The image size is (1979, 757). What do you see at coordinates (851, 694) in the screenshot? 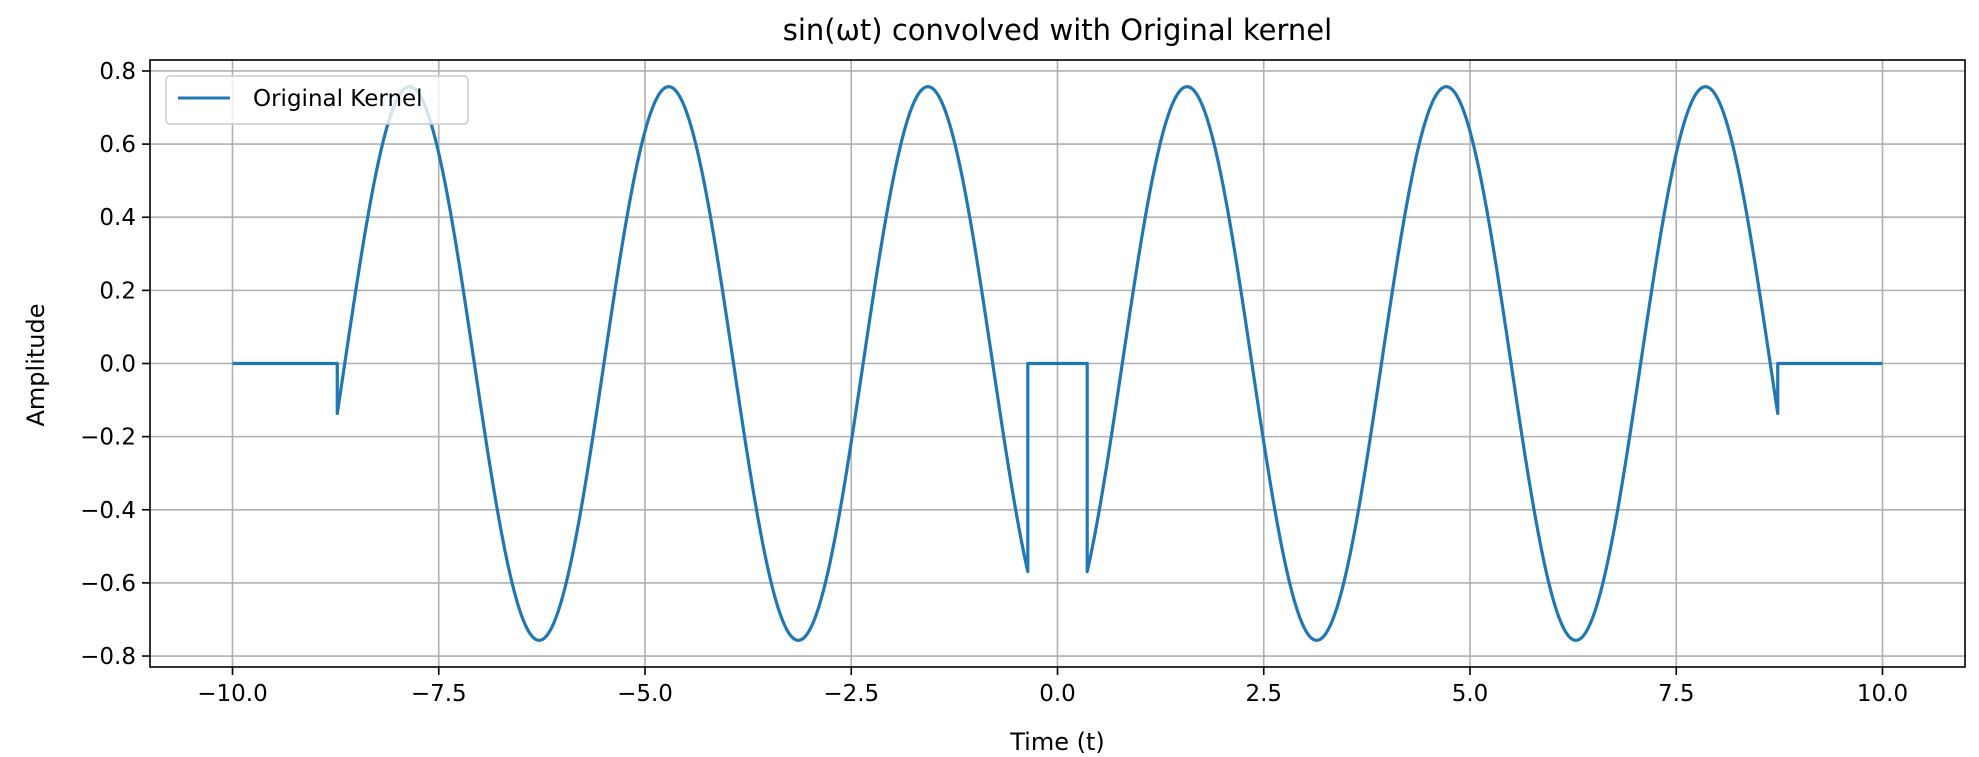
I see `x-tick-label: −2.5` at bounding box center [851, 694].